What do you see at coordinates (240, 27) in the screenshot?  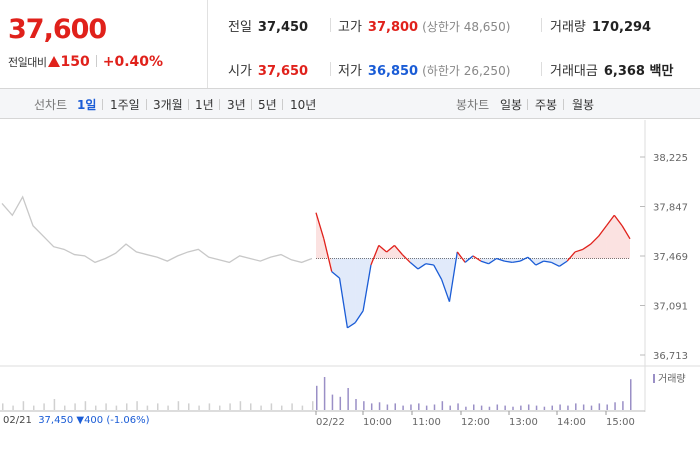 I see `stat-label: 전일` at bounding box center [240, 27].